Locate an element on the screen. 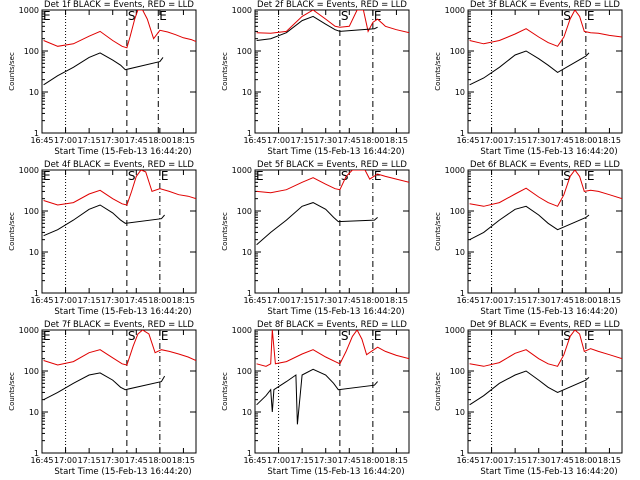 This screenshot has width=640, height=480. chart-title: Det 2f BLACK = Events, RED = LLD is located at coordinates (332, 5).